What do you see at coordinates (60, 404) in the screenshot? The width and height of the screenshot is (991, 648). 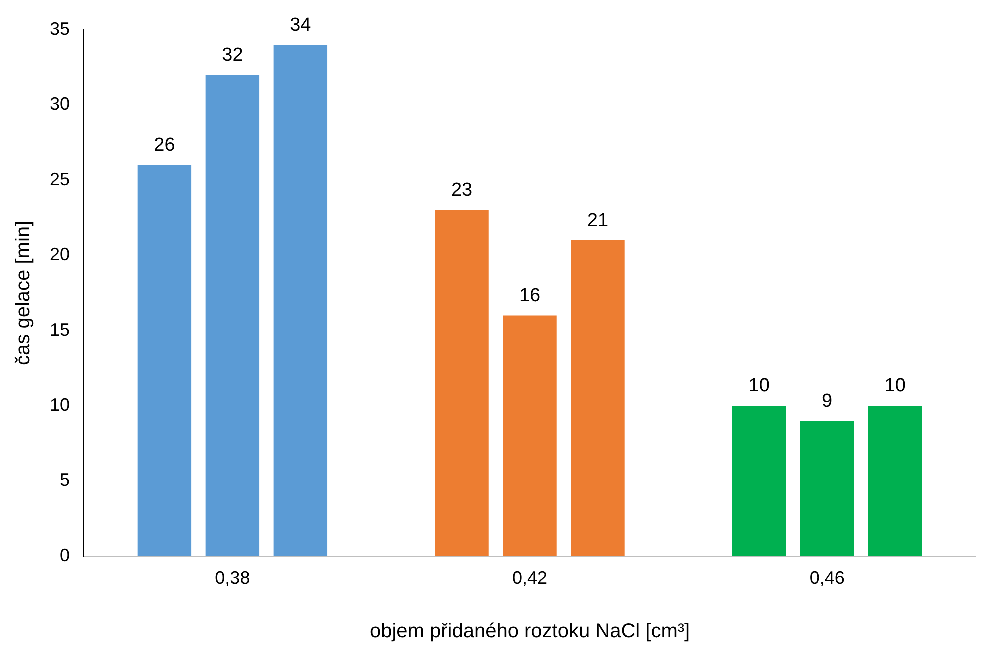 I see `y-tick-label: 10` at bounding box center [60, 404].